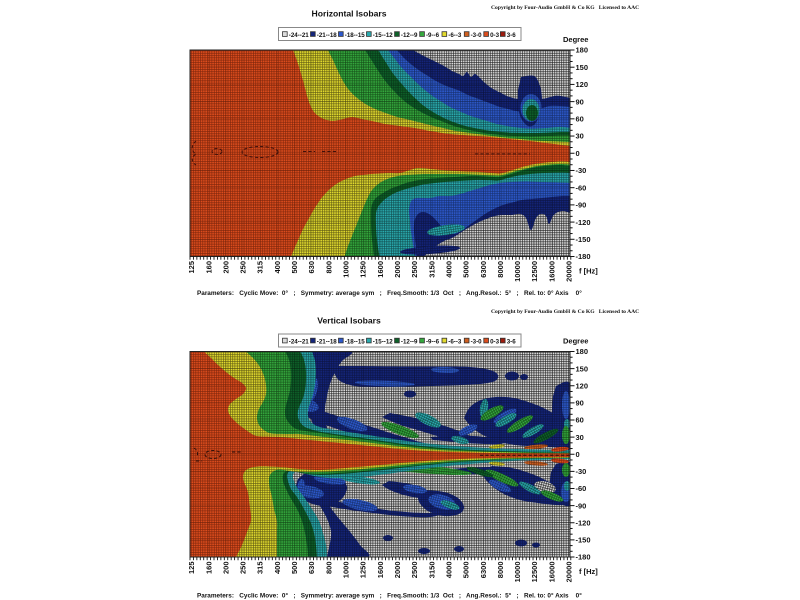  What do you see at coordinates (349, 321) in the screenshot?
I see `svg-text: Vertical Isobars` at bounding box center [349, 321].